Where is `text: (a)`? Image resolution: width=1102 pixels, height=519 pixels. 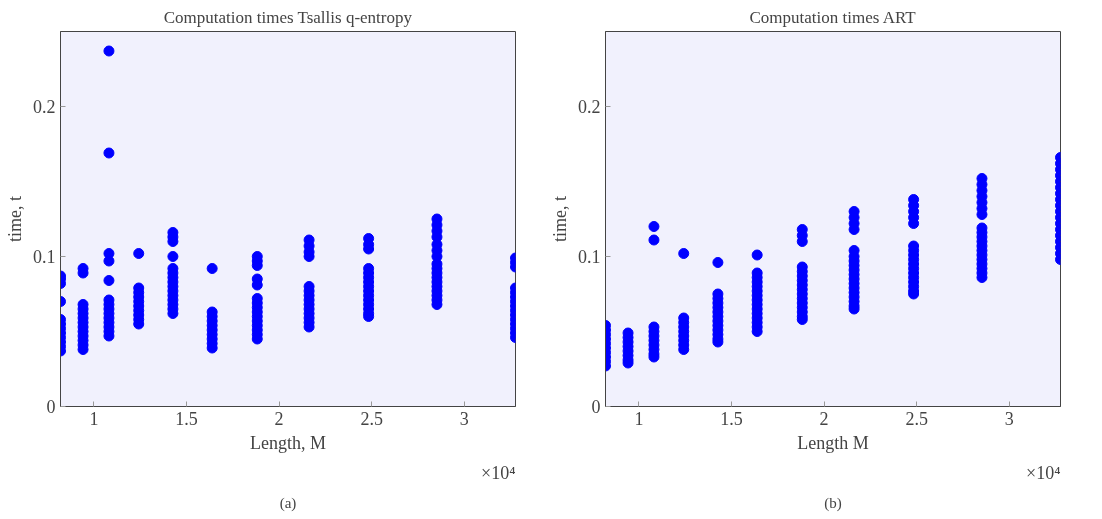 text: (a) is located at coordinates (288, 503).